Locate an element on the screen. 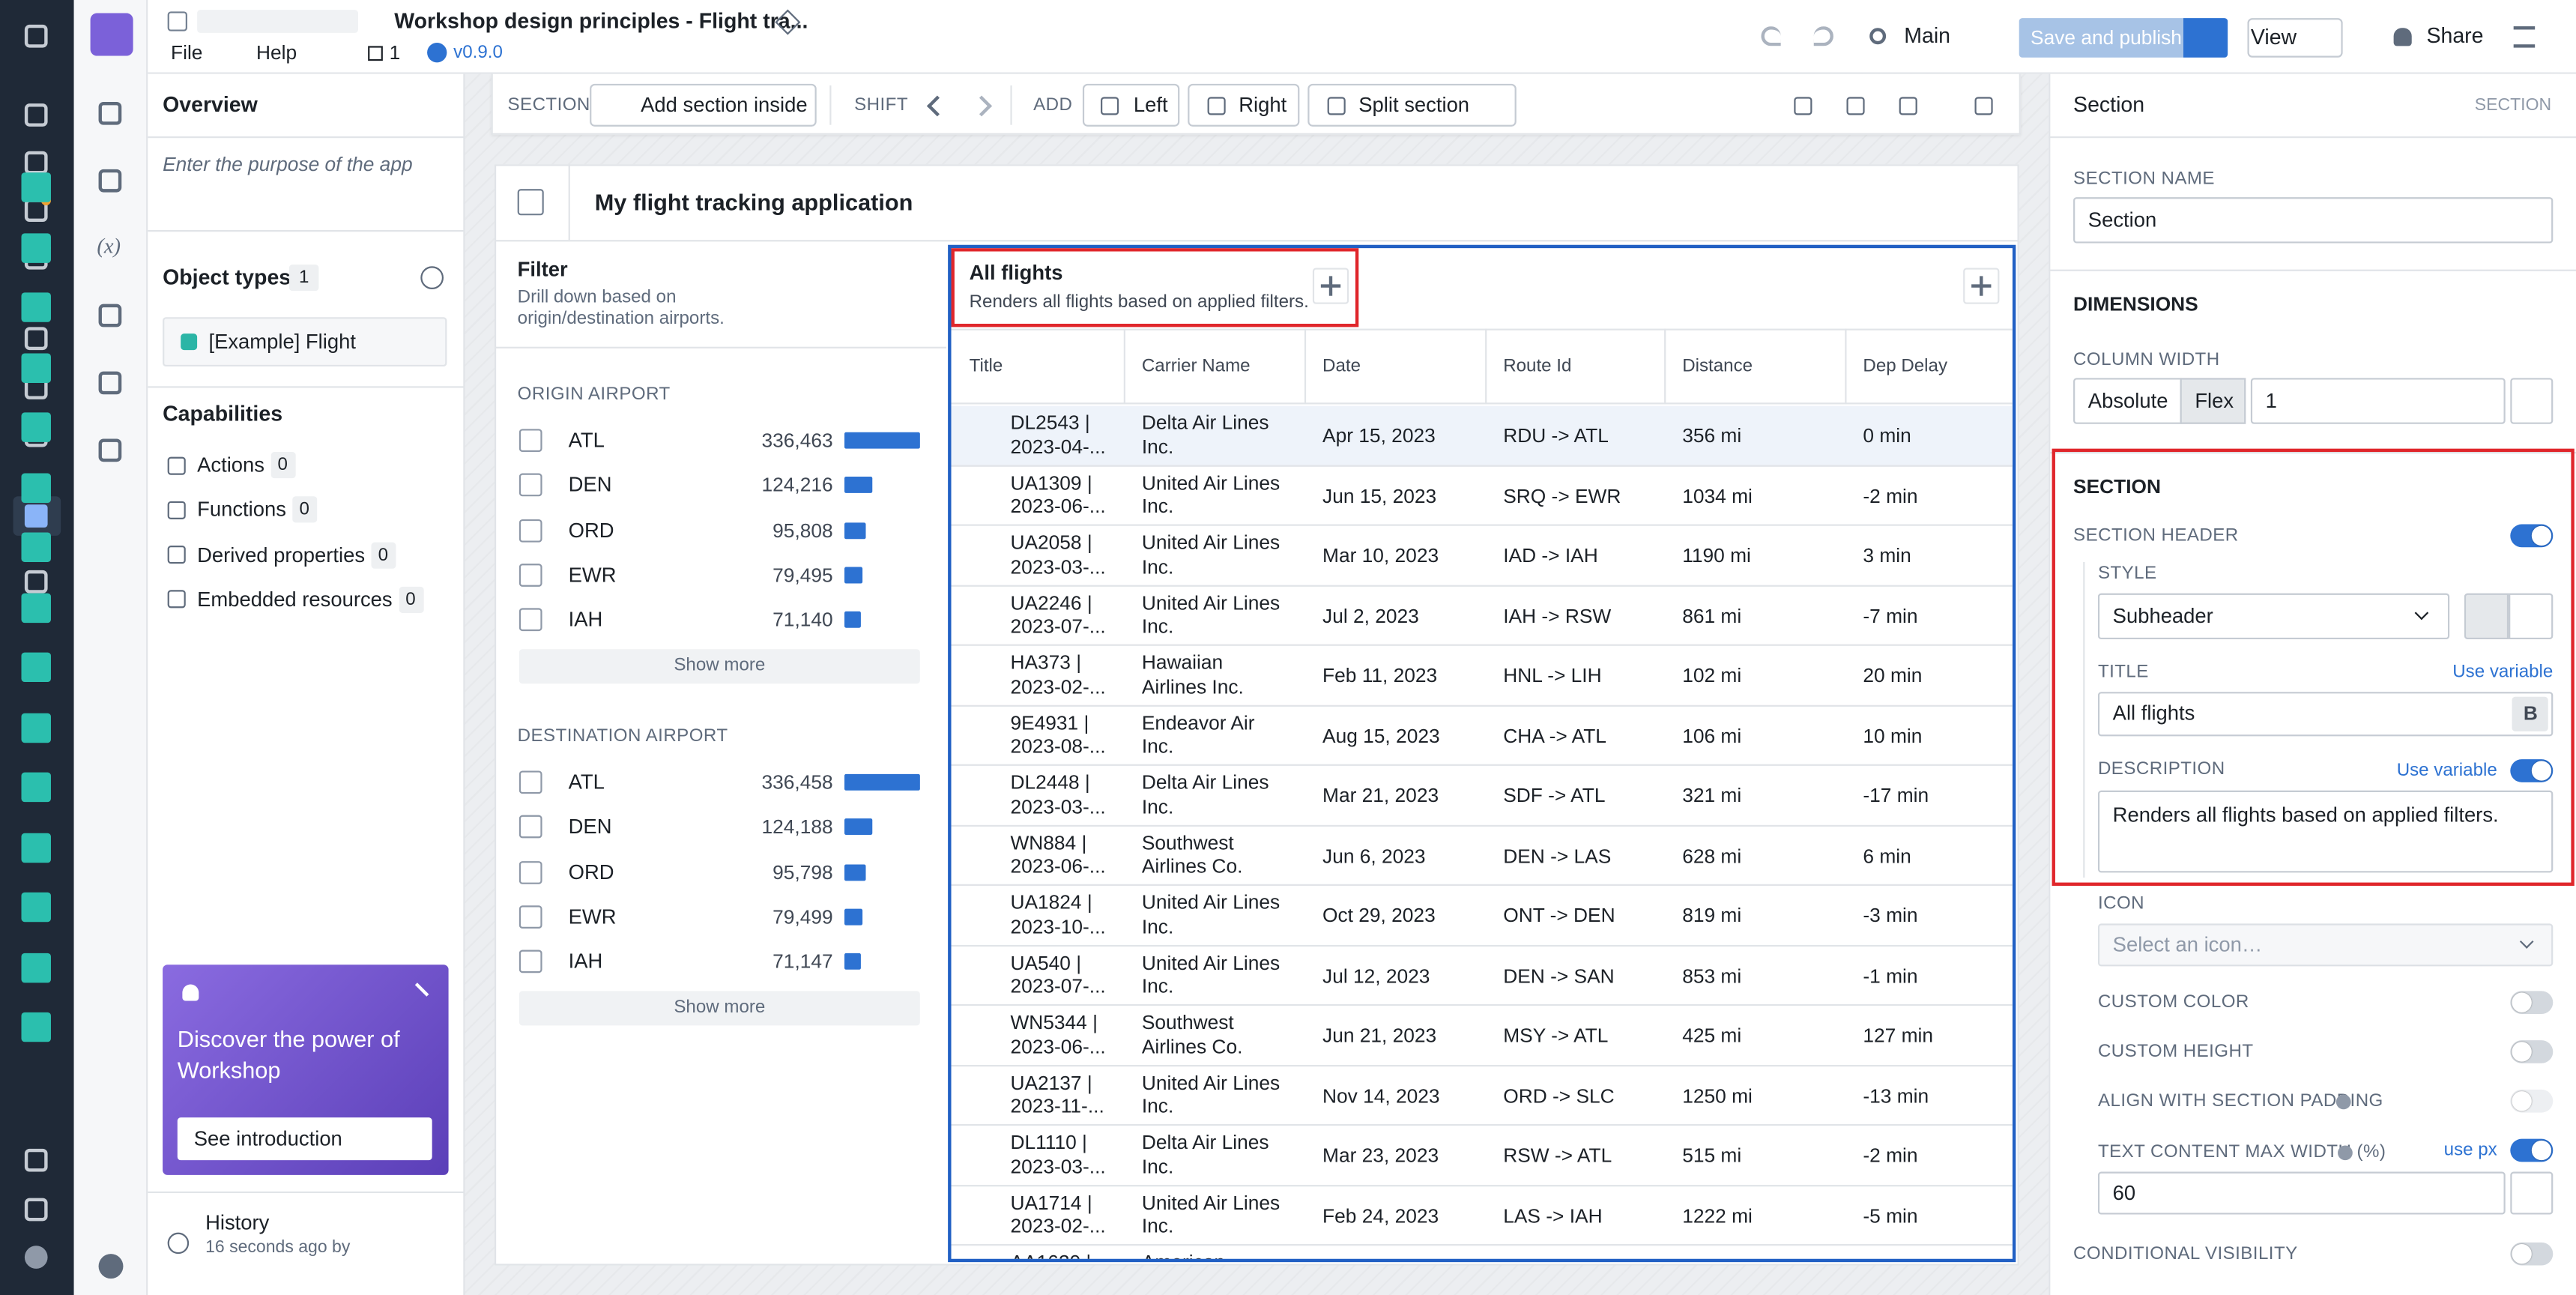 The height and width of the screenshot is (1295, 2576). field-label: SECTION NAME is located at coordinates (2144, 179).